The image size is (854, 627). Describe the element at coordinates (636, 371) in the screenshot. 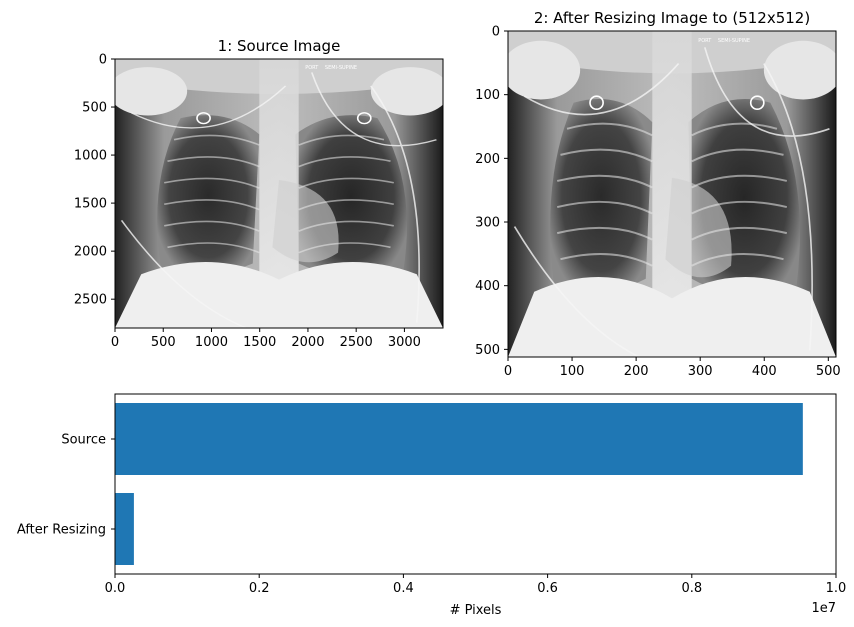

I see `resized-image-x-tick-label: 200` at that location.